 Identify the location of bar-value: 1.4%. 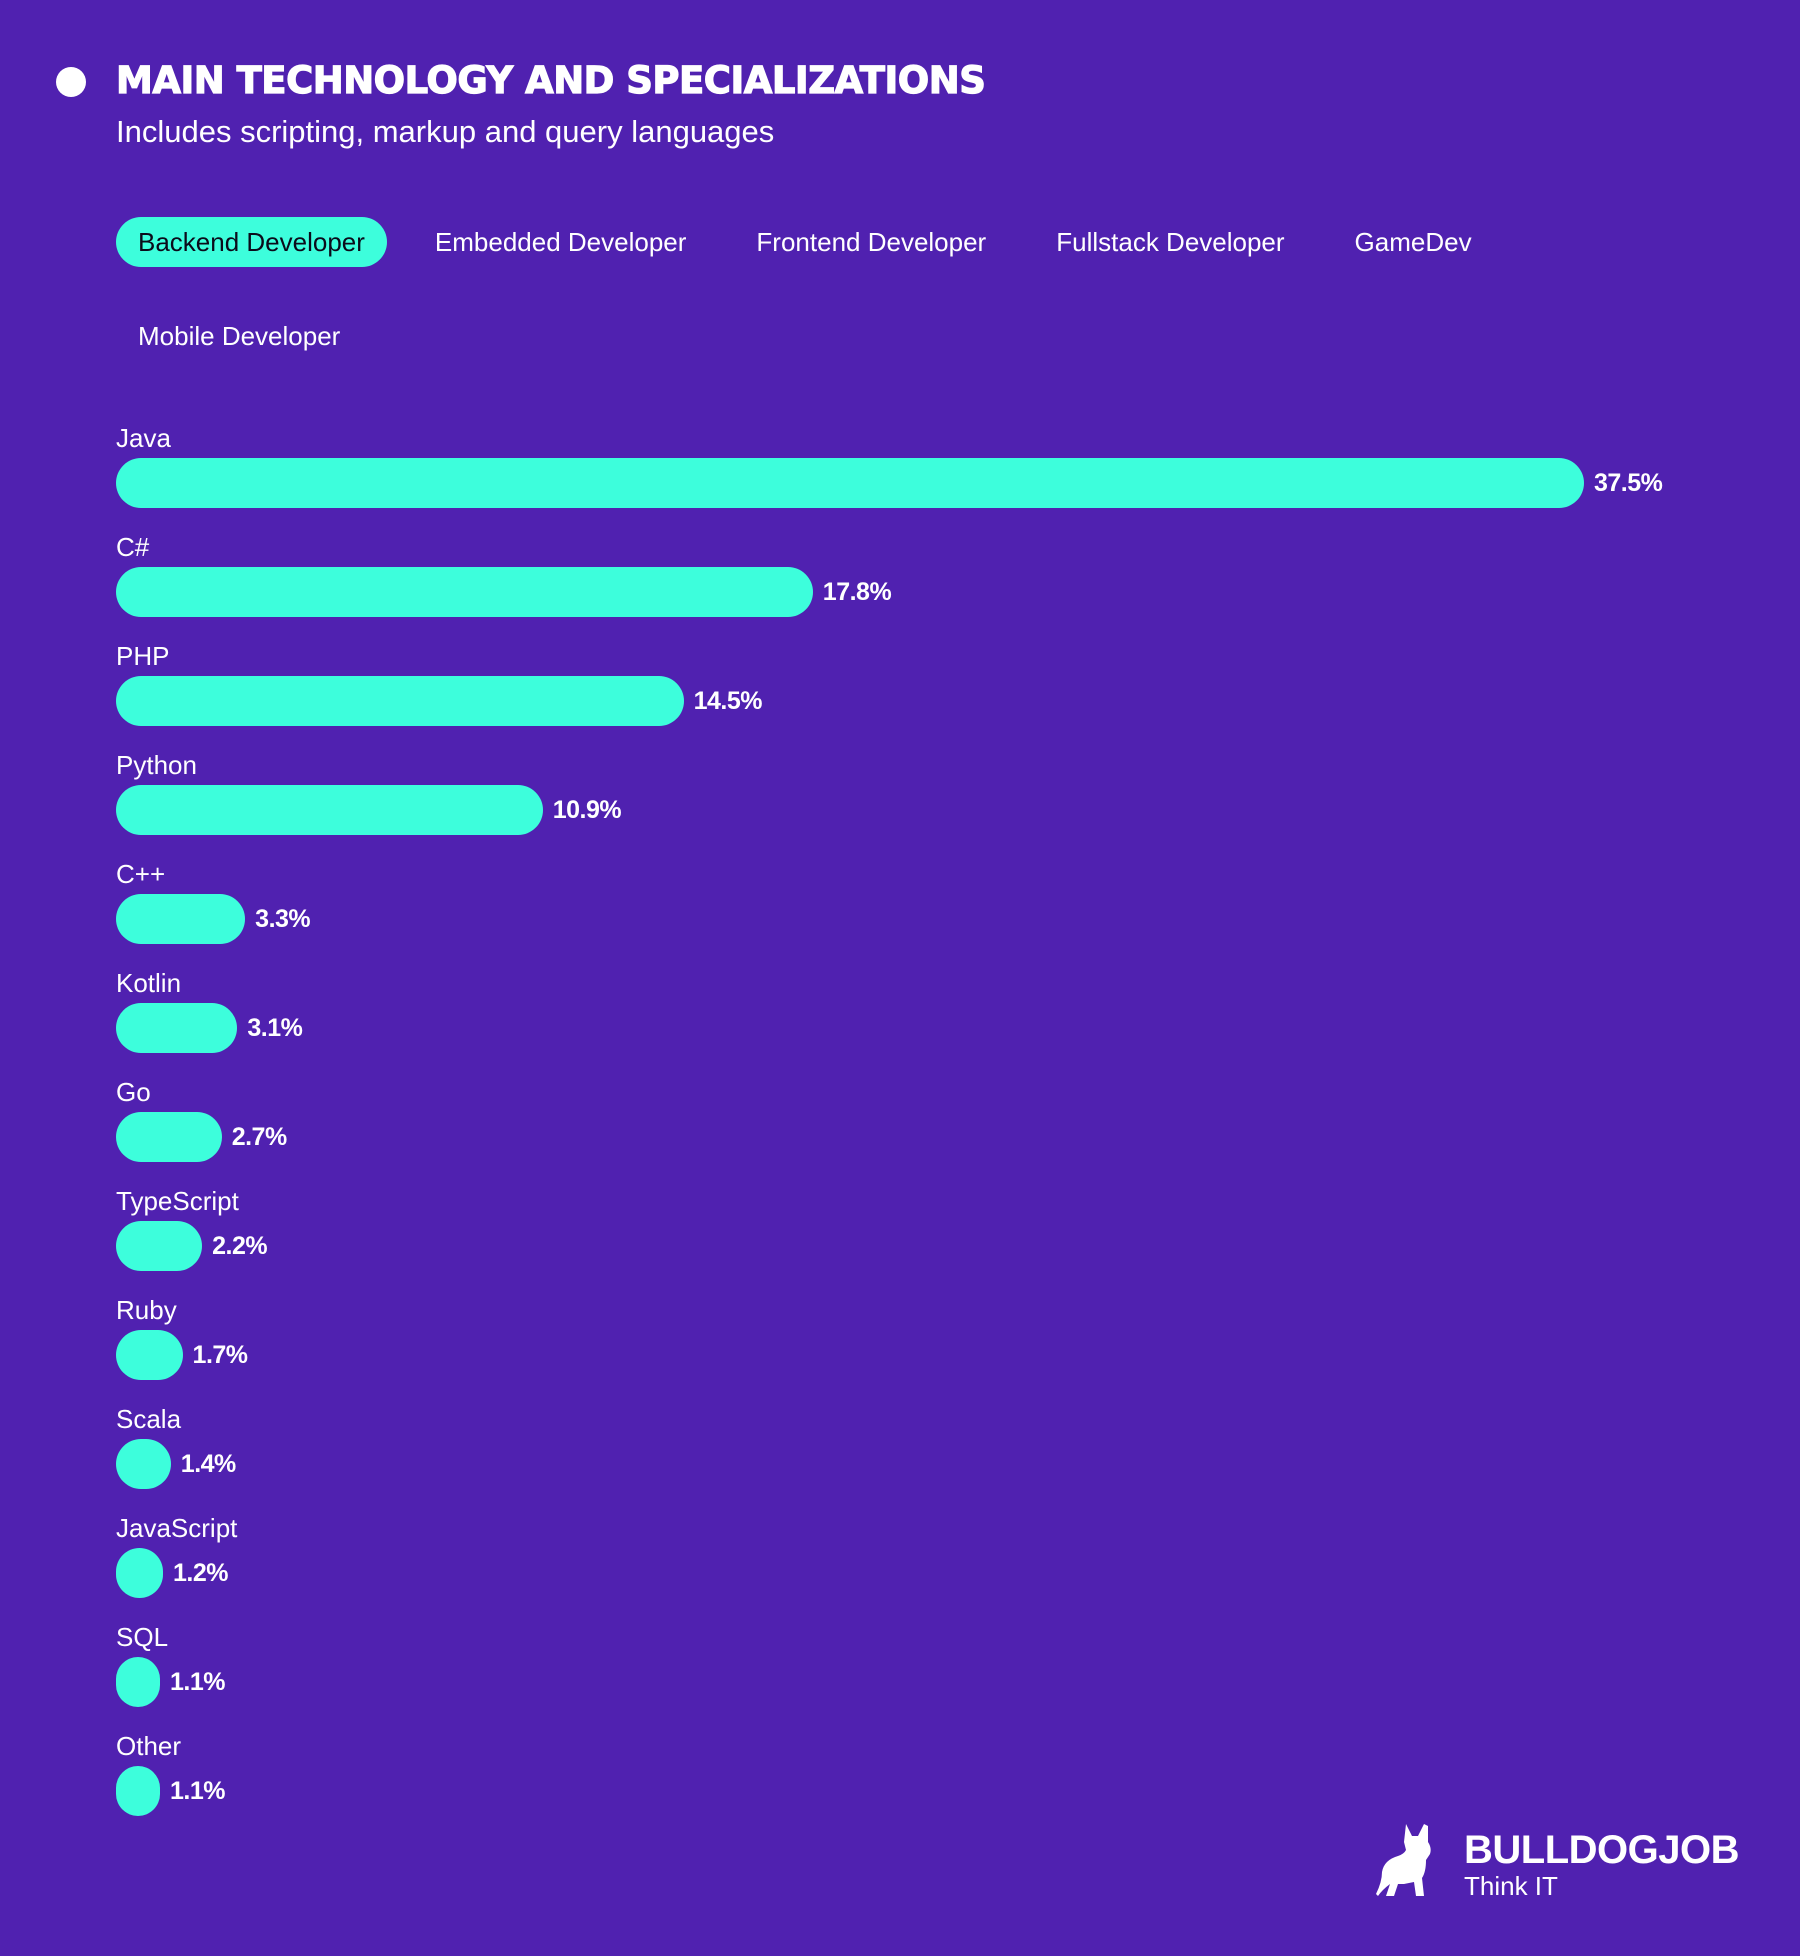
(208, 1463).